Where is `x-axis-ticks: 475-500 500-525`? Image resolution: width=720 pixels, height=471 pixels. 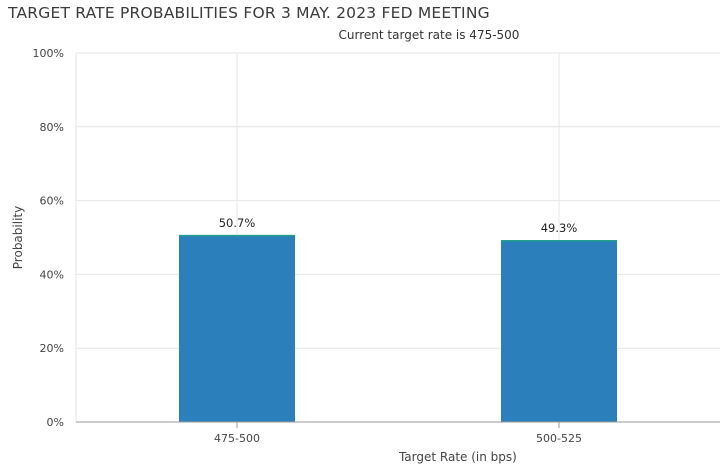
x-axis-ticks: 475-500 500-525 is located at coordinates (398, 433).